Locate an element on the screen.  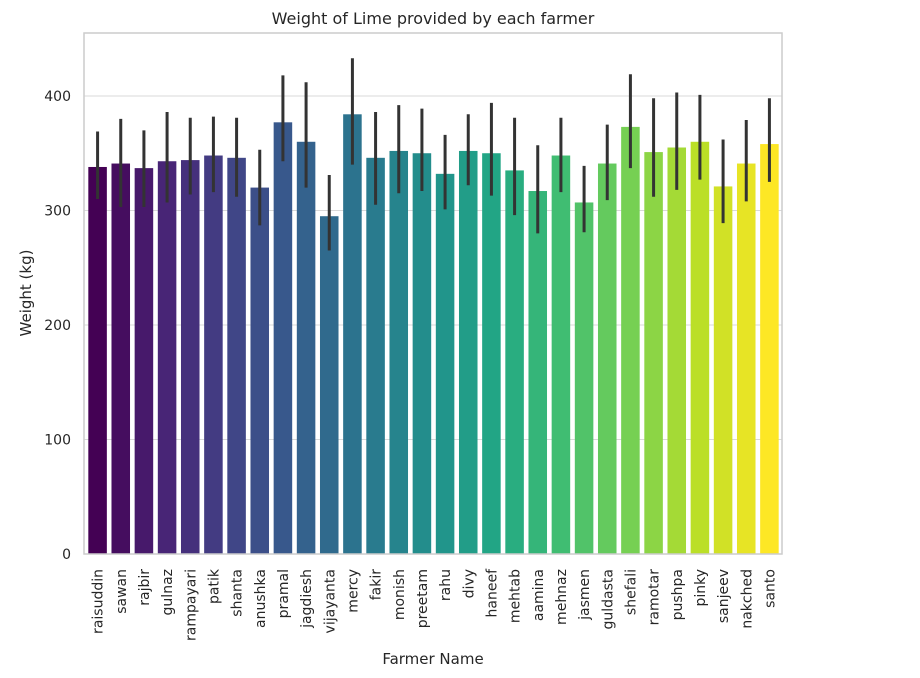
x-tick-label: sanjeev is located at coordinates (724, 596).